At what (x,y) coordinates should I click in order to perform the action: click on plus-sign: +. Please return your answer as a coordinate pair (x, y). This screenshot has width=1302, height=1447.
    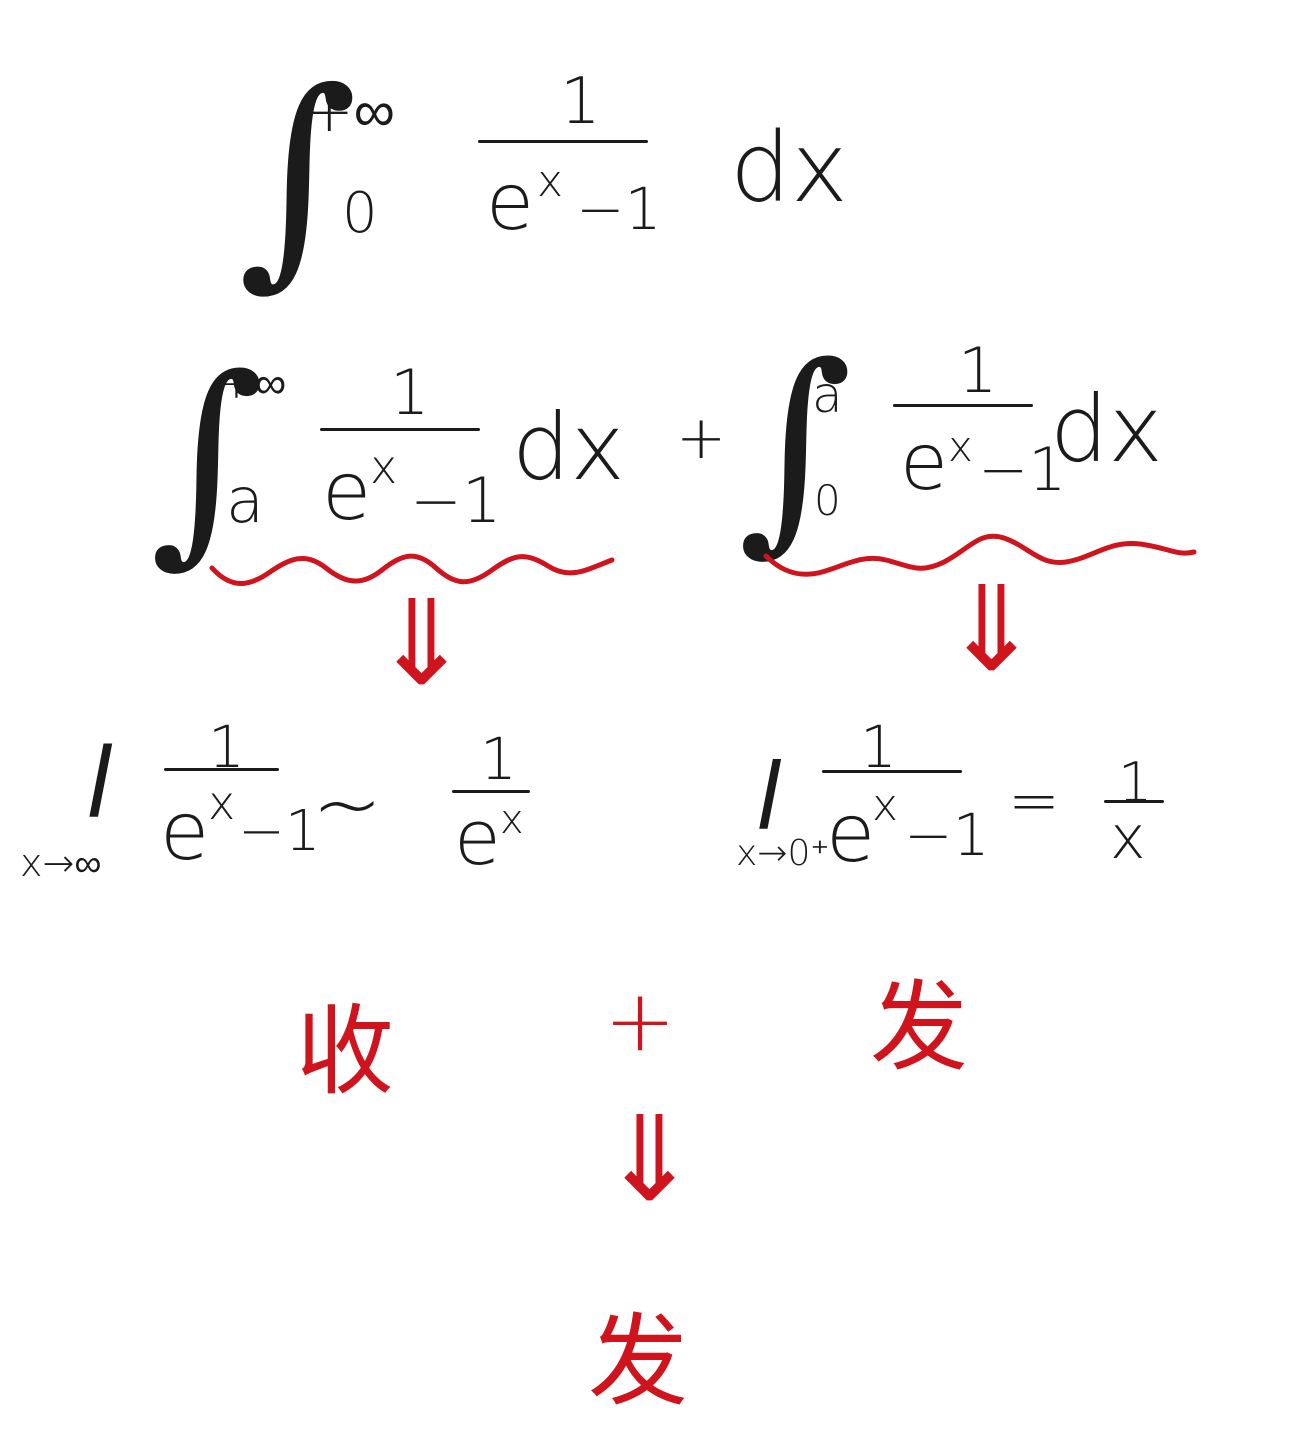
    Looking at the image, I should click on (701, 438).